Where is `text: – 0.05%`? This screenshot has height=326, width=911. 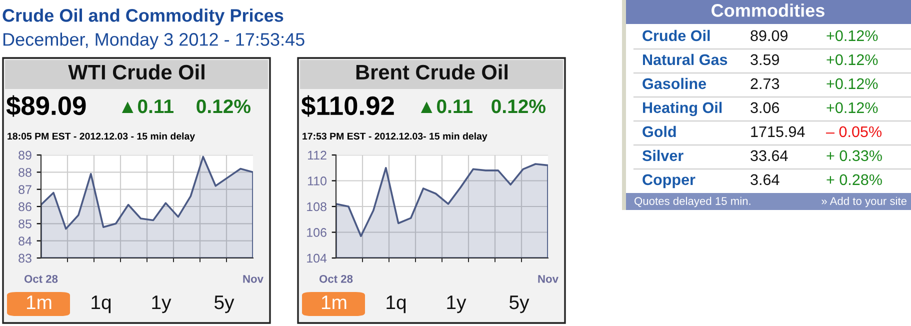
text: – 0.05% is located at coordinates (854, 132).